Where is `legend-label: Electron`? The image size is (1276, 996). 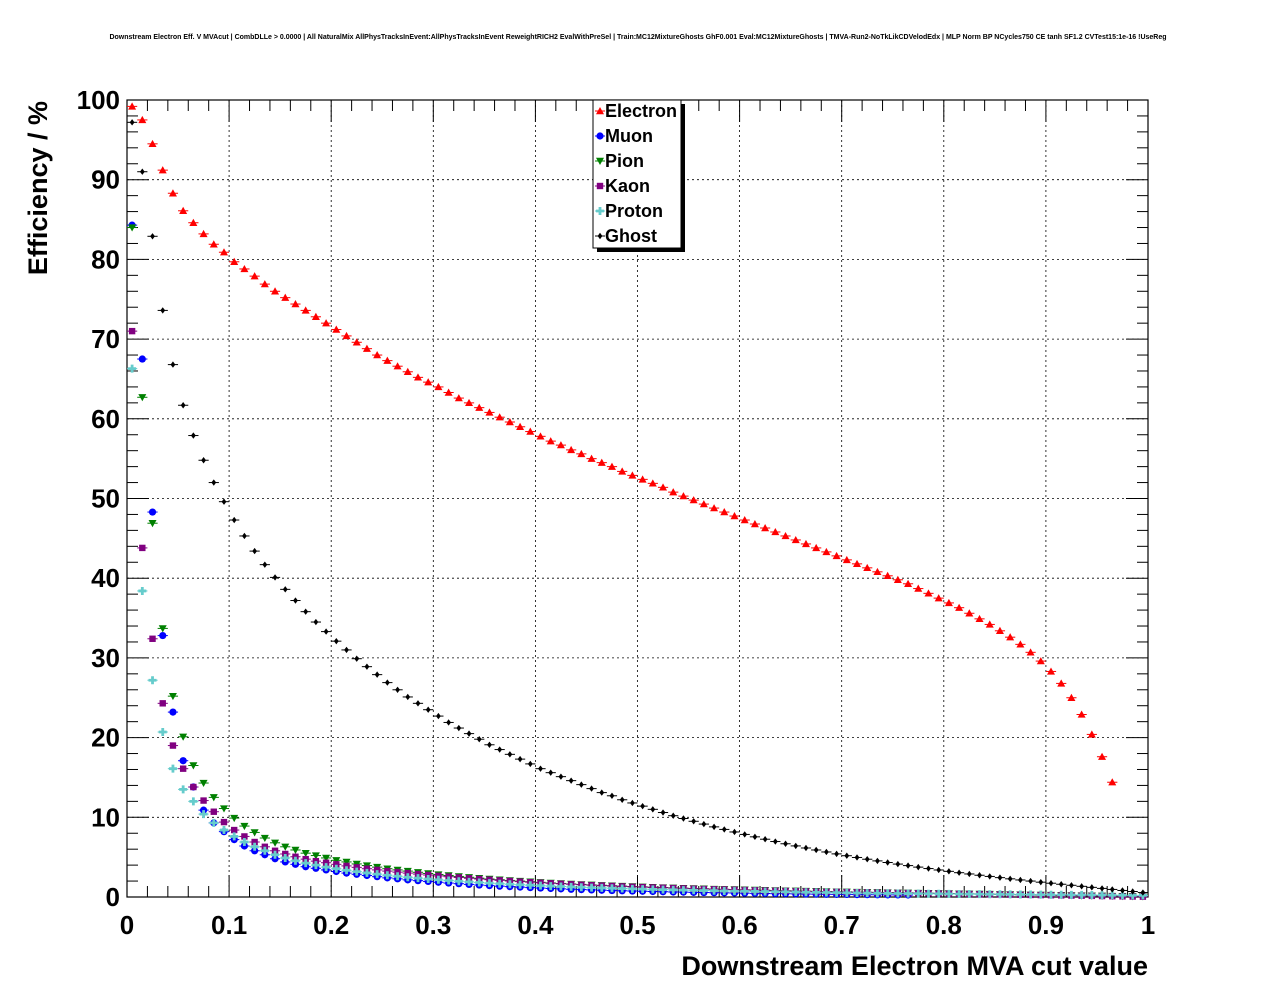 legend-label: Electron is located at coordinates (641, 111).